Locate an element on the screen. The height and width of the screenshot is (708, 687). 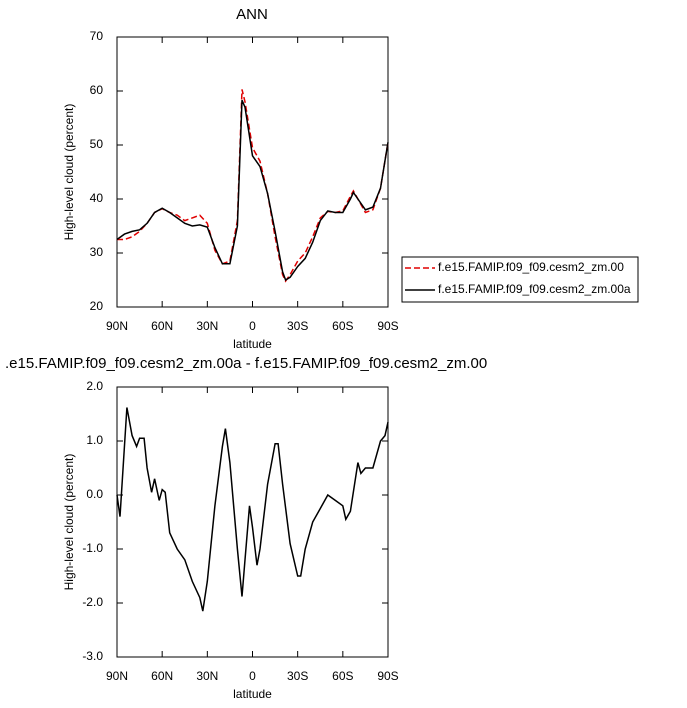
legend-label: f.e15.FAMIP.f09_f09.cesm2_zm.00a is located at coordinates (534, 289).